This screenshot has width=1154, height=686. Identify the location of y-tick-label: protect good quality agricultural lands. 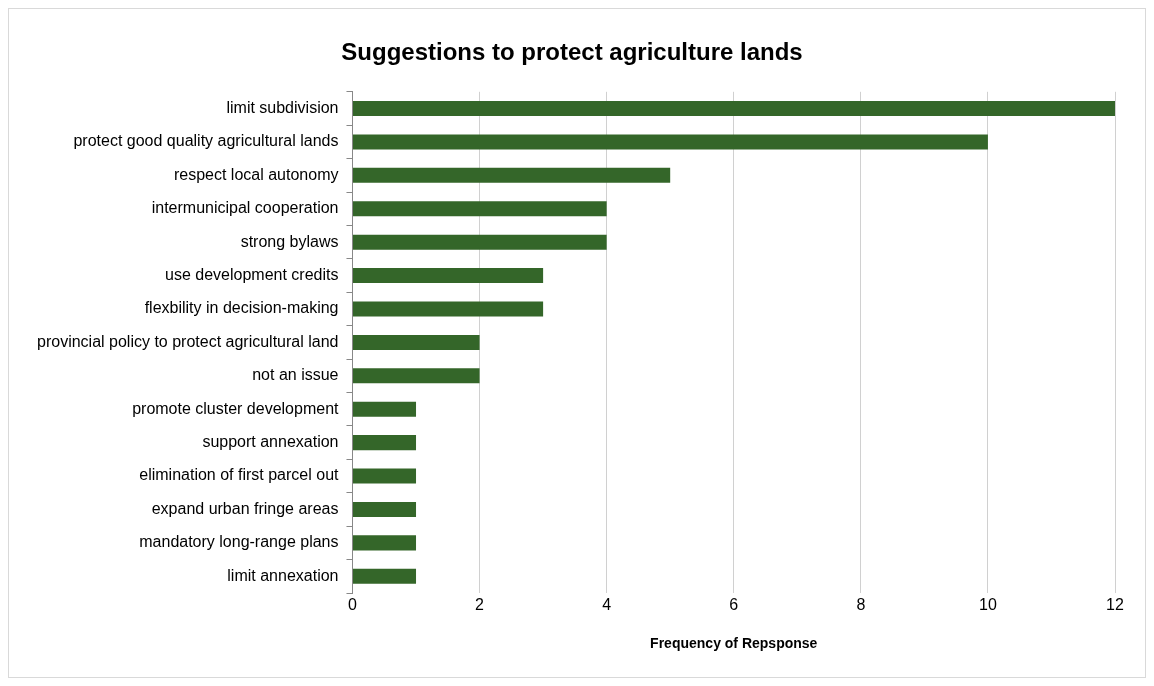
(206, 141).